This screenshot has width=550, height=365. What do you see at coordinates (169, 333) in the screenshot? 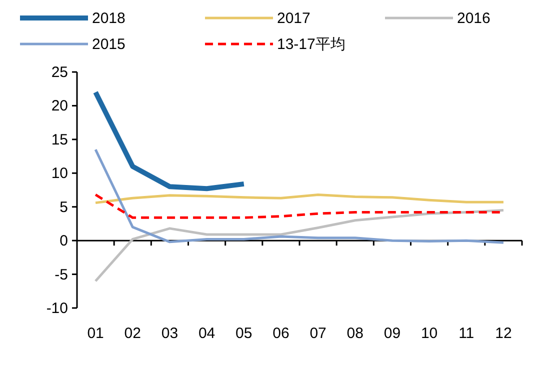
I see `x-tick-label: 03` at bounding box center [169, 333].